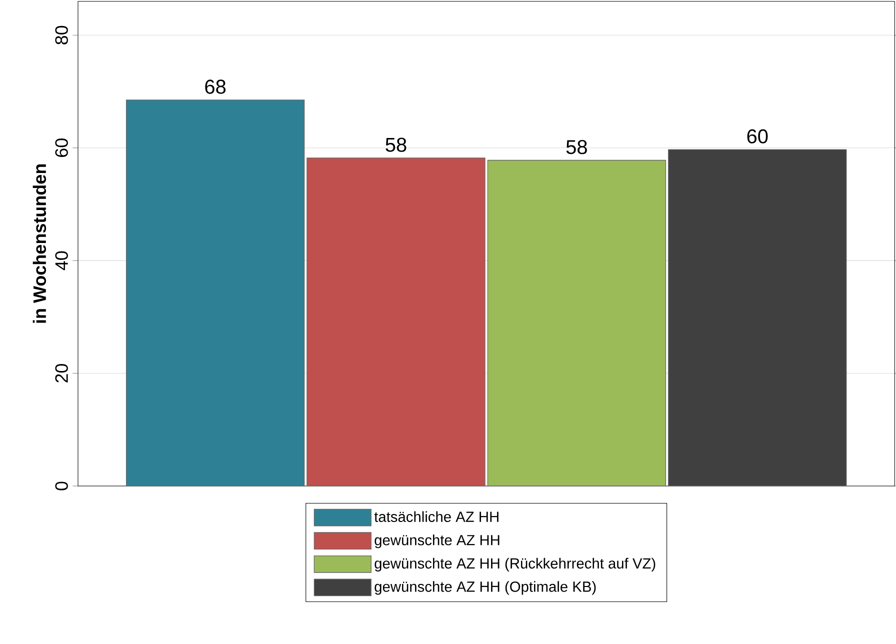 This screenshot has height=644, width=896. I want to click on legend-label: tatsächliche AZ HH, so click(436, 516).